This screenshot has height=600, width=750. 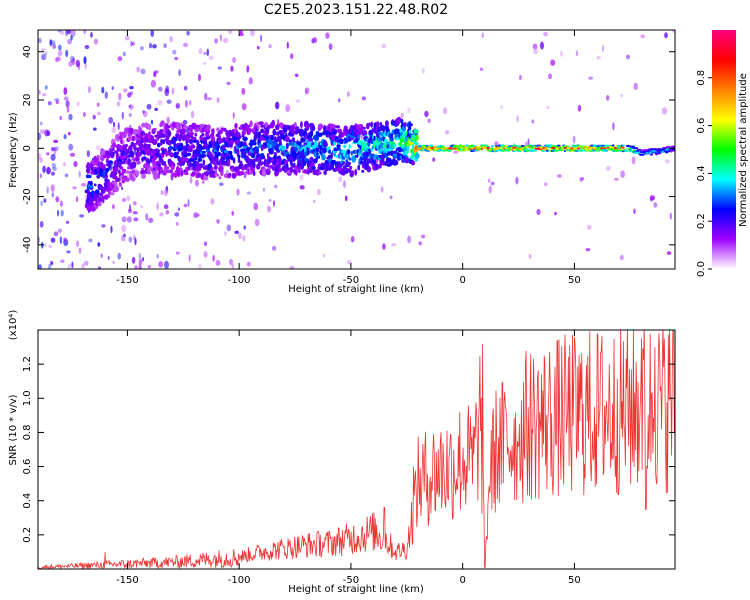 I want to click on x-tick-label: -100, so click(x=239, y=280).